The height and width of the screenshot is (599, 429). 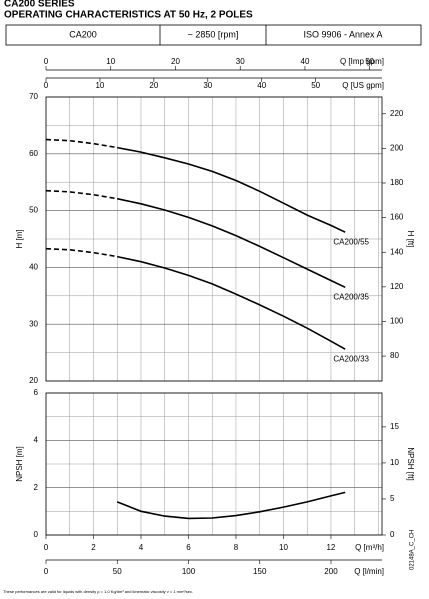 I want to click on y-tick-label: 70, so click(x=33, y=96).